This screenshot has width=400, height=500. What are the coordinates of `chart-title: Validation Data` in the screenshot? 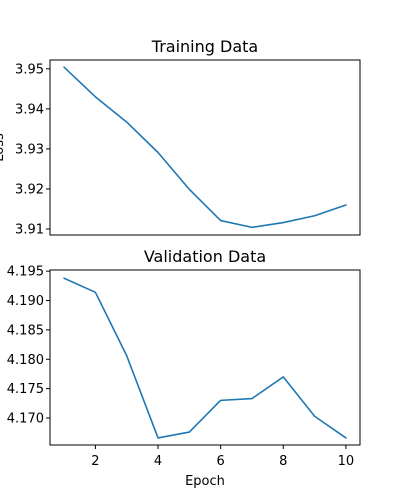 It's located at (205, 256).